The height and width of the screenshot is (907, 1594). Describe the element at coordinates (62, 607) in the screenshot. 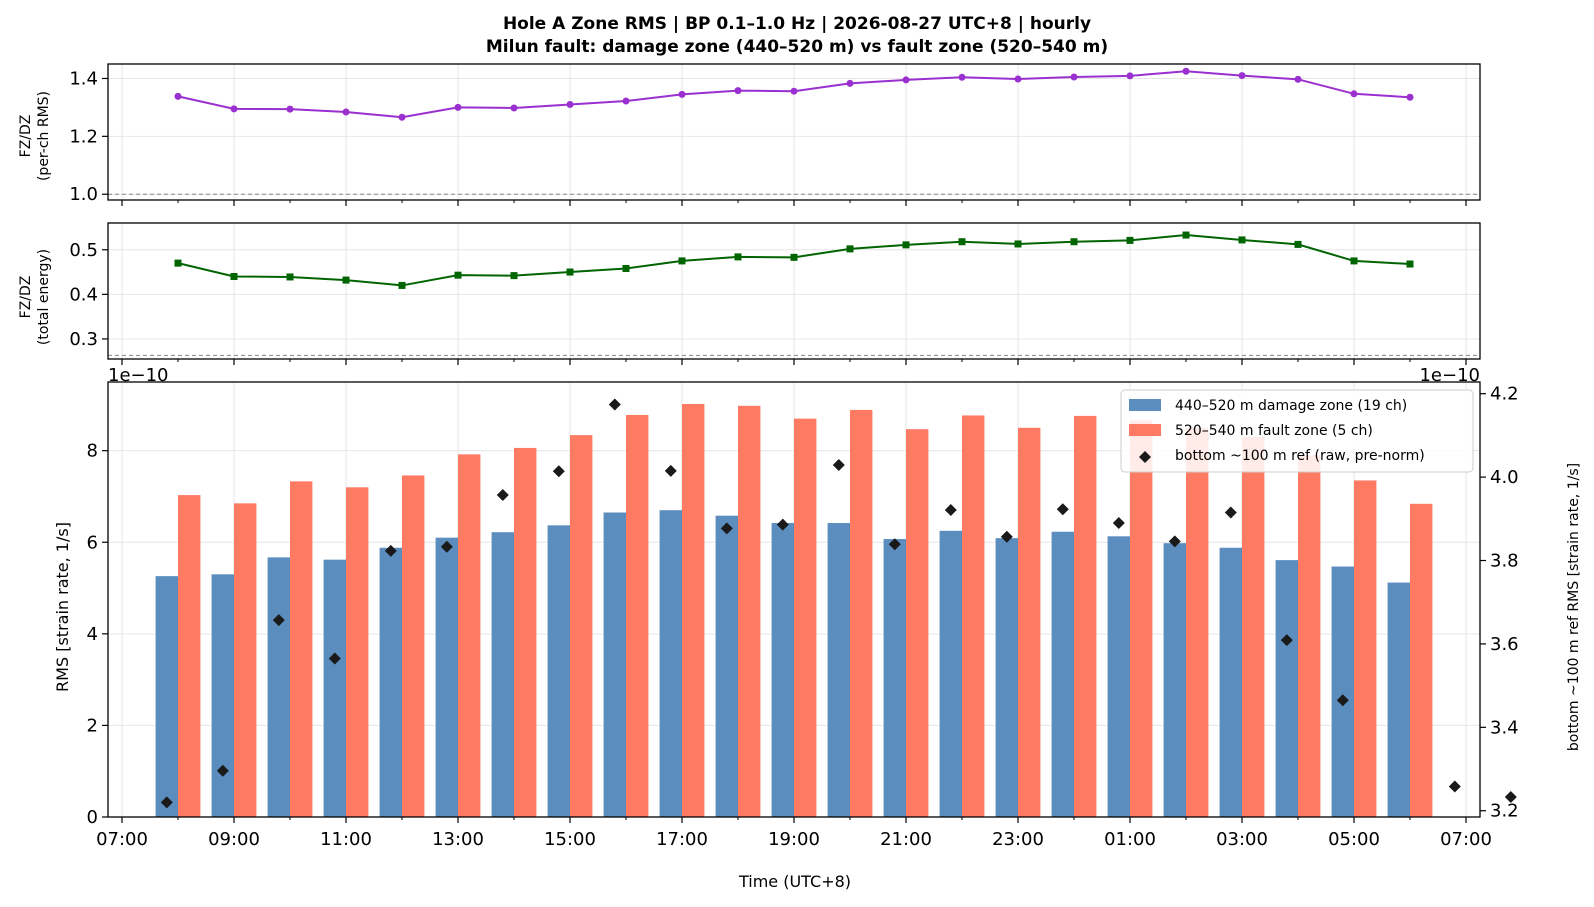

I see `panel3-ylabel: RMS [strain rate, 1/s]` at that location.